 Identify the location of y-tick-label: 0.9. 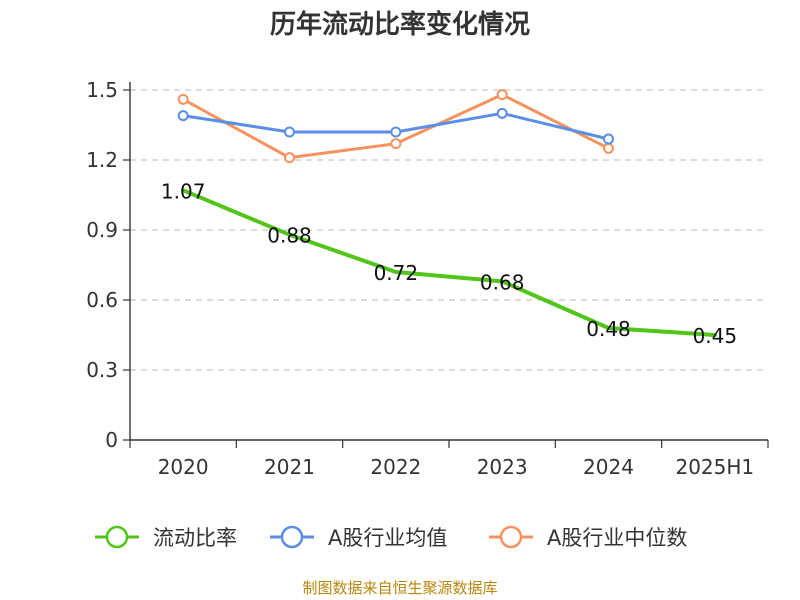
(102, 230).